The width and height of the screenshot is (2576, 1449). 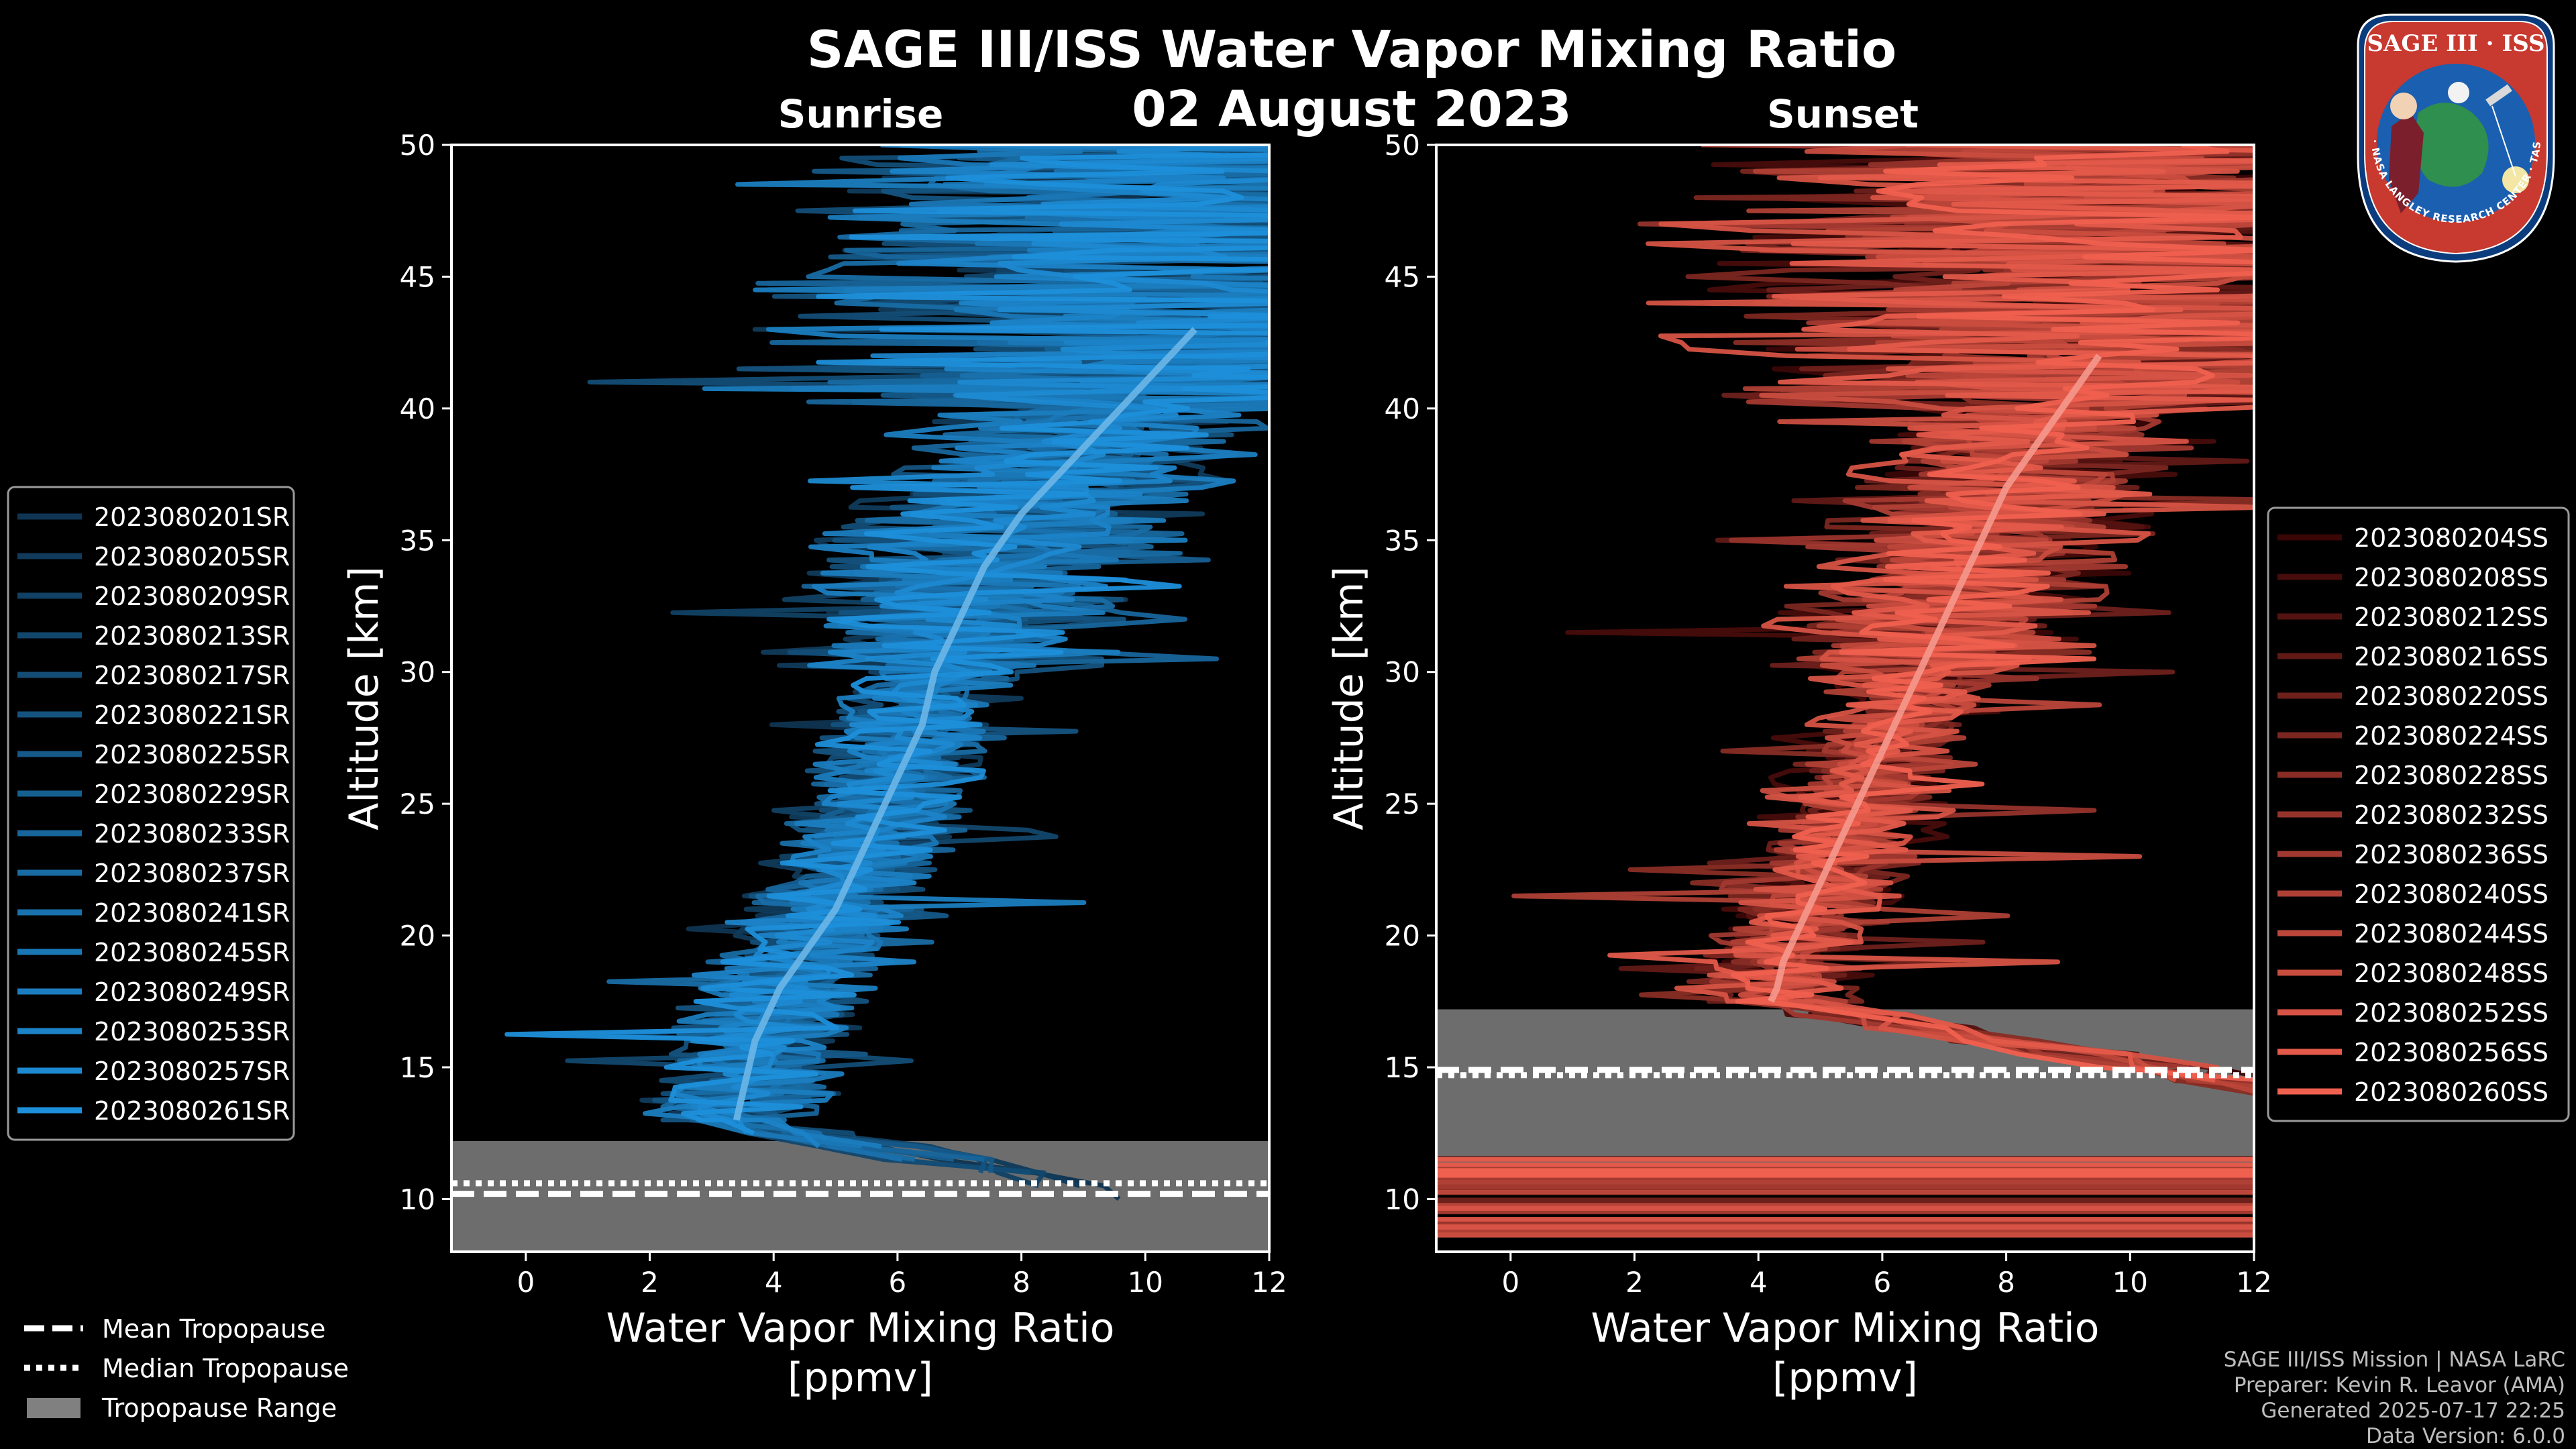 What do you see at coordinates (192, 992) in the screenshot?
I see `legend-entry: 2023080249SR` at bounding box center [192, 992].